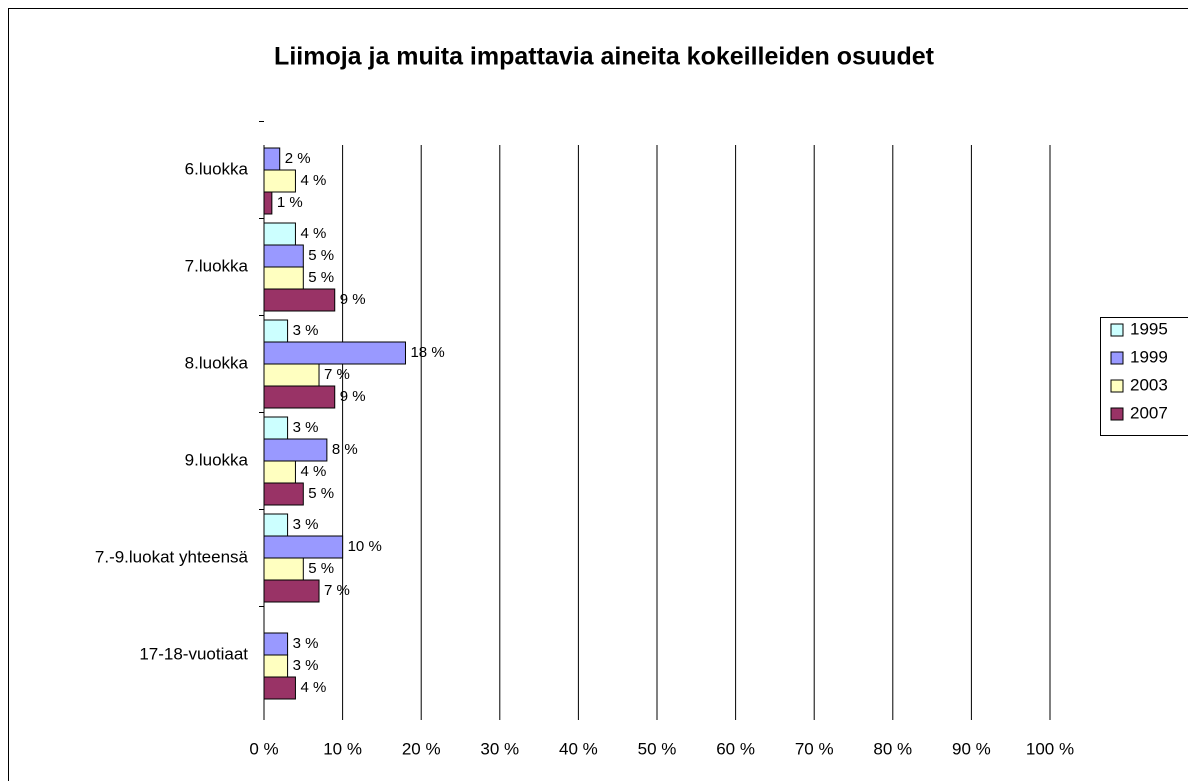  Describe the element at coordinates (1149, 384) in the screenshot. I see `legend-label: 2003` at that location.